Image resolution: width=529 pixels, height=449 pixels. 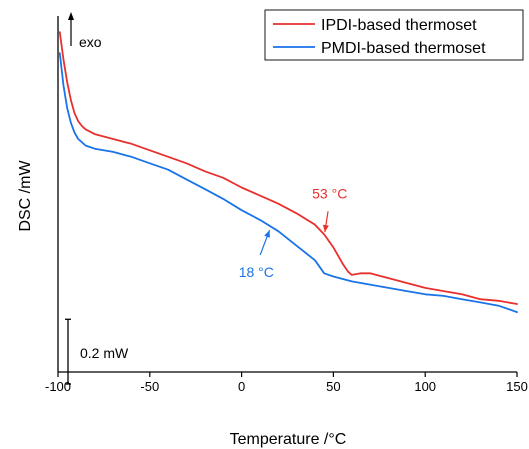 I want to click on legend-label-ipdi: IPDI-based thermoset, so click(x=399, y=25).